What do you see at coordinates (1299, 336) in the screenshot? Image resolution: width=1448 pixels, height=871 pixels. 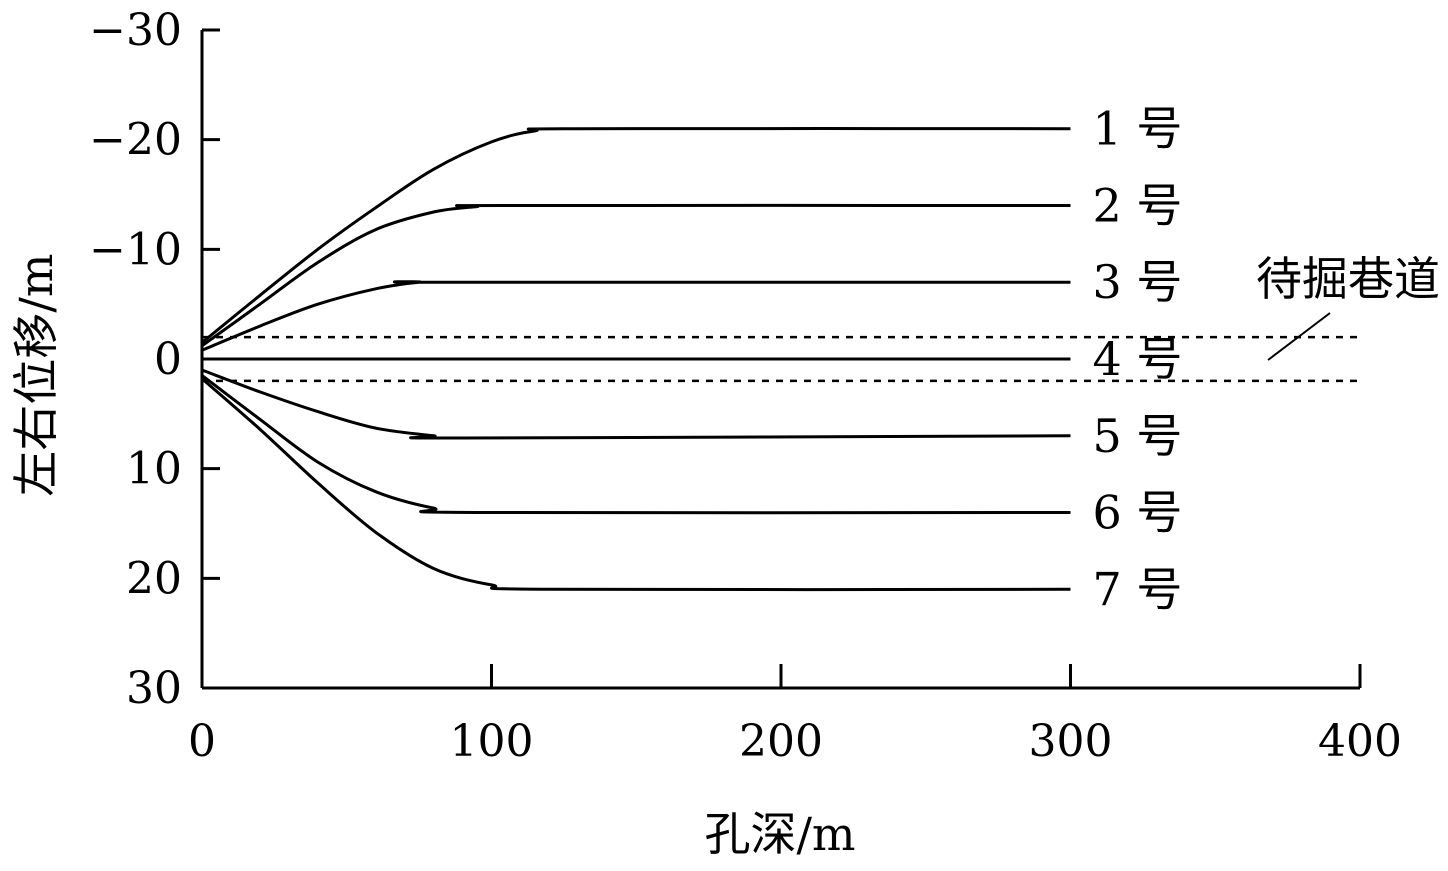 I see `annotation-leader-line` at bounding box center [1299, 336].